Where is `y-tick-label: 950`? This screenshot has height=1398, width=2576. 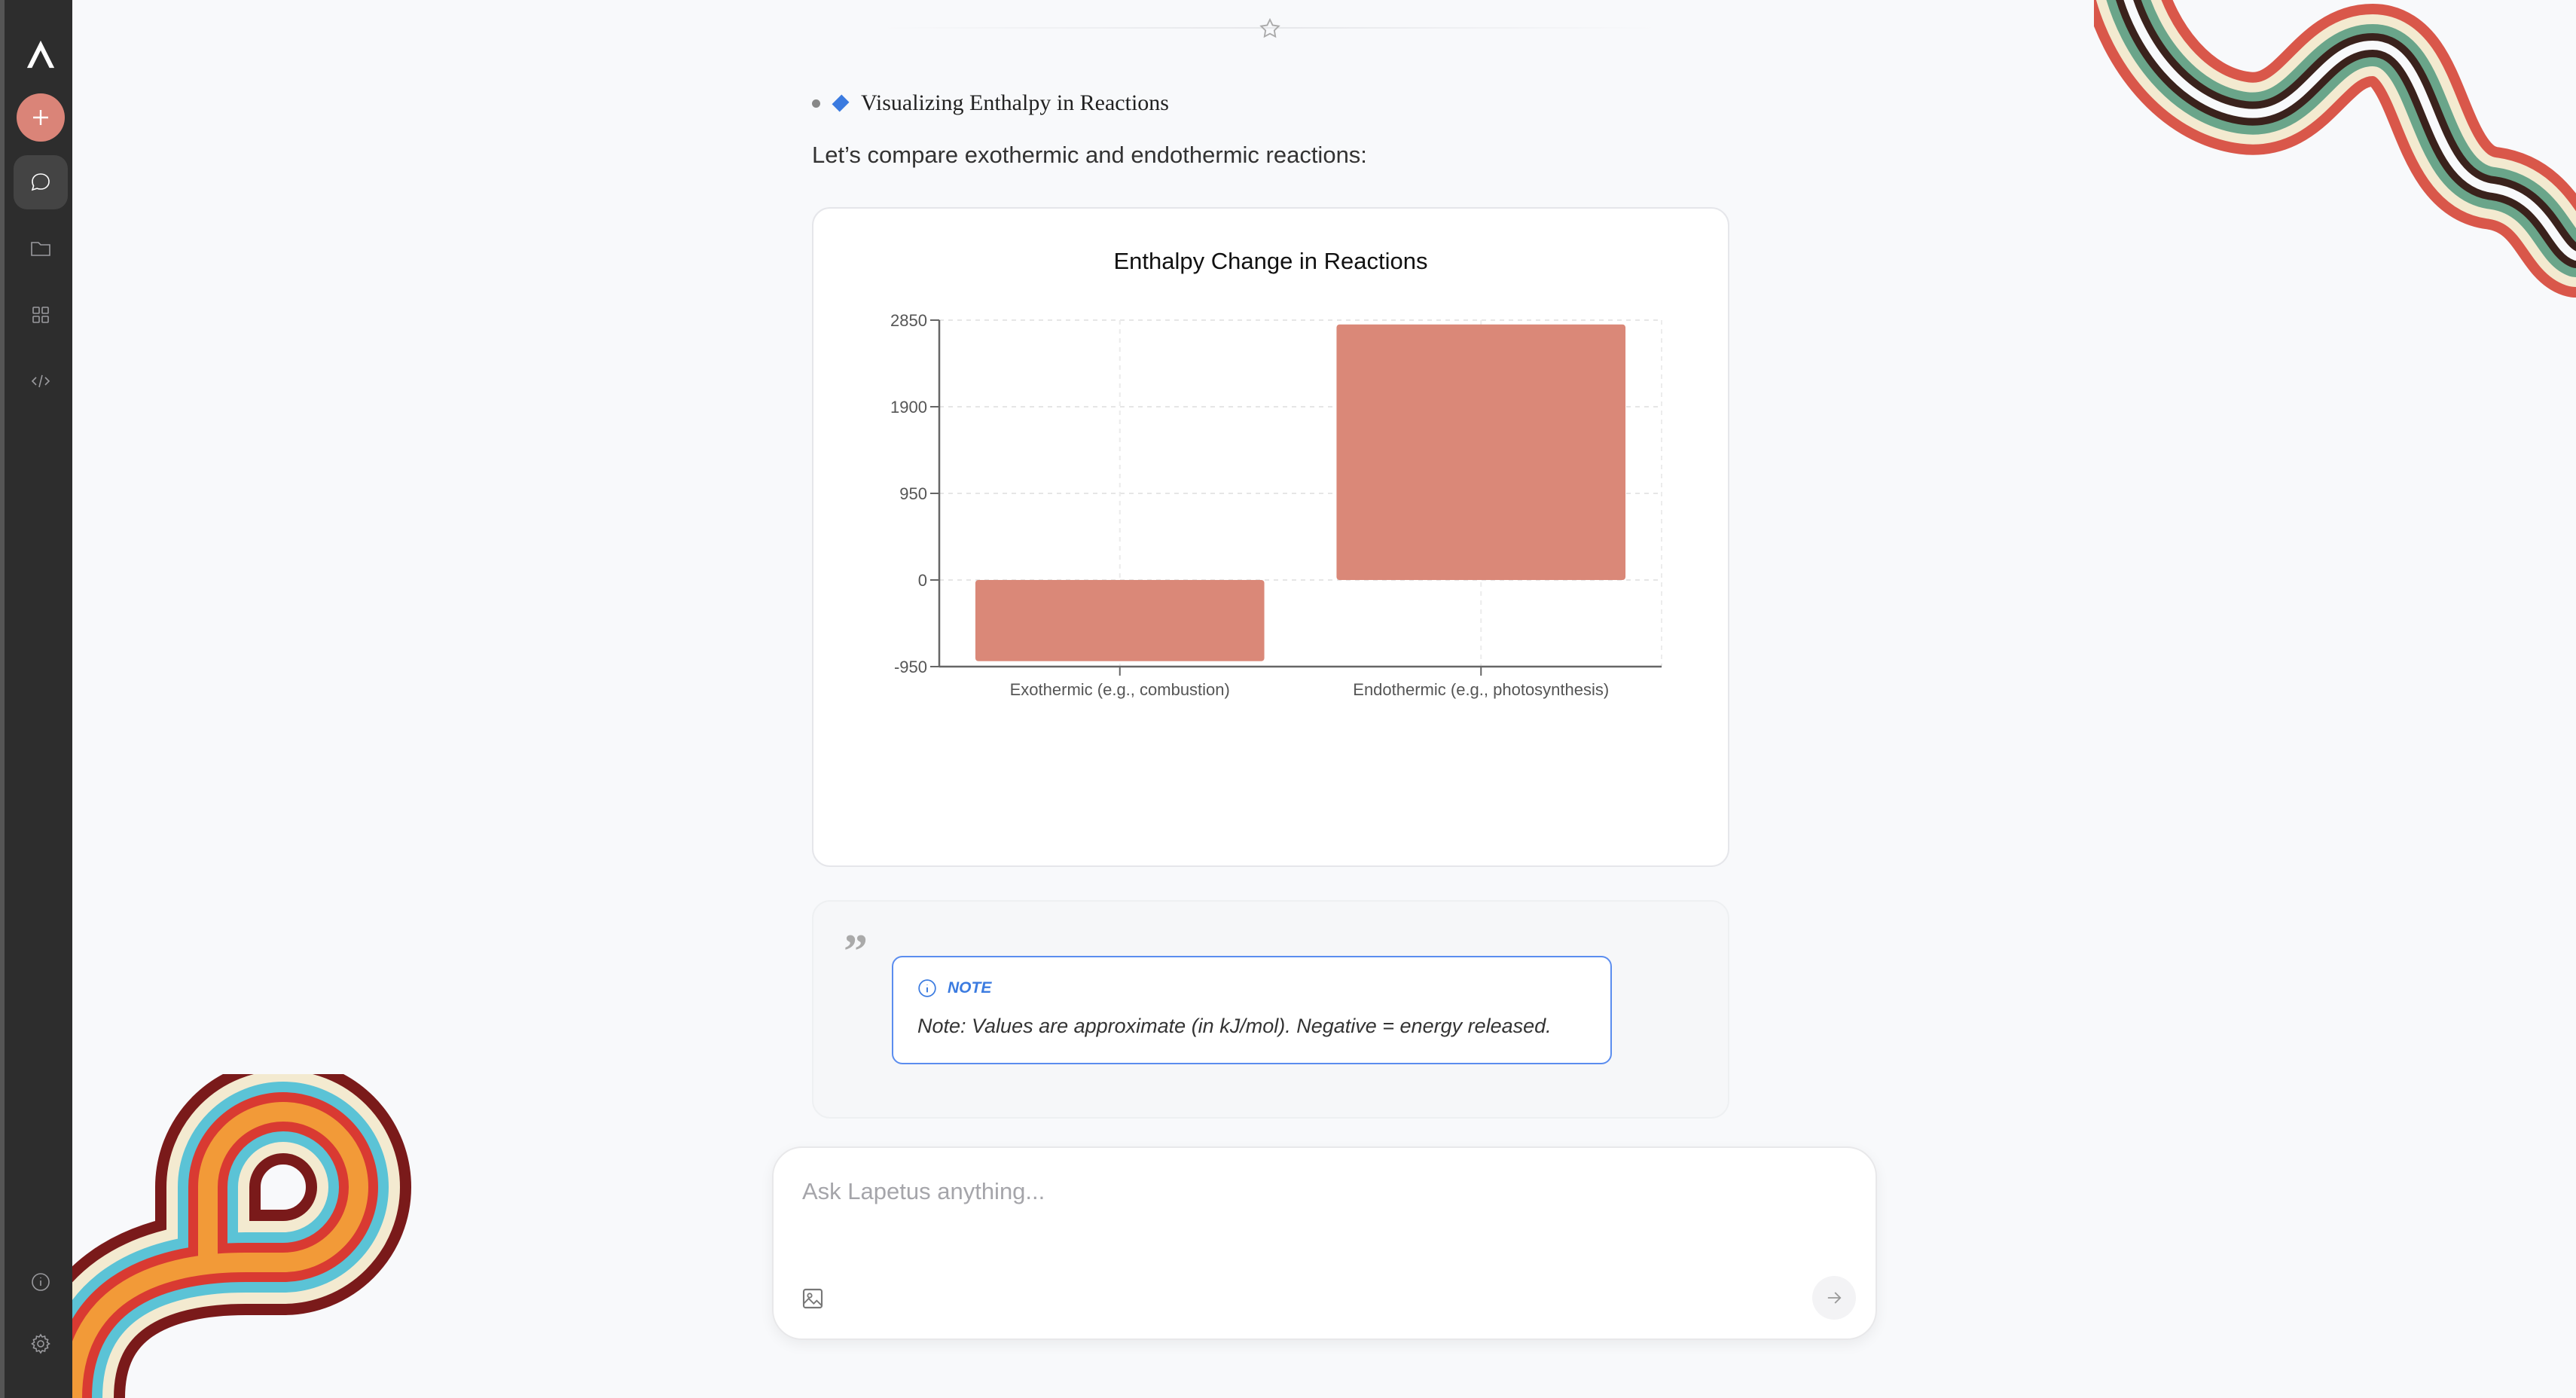 y-tick-label: 950 is located at coordinates (913, 493).